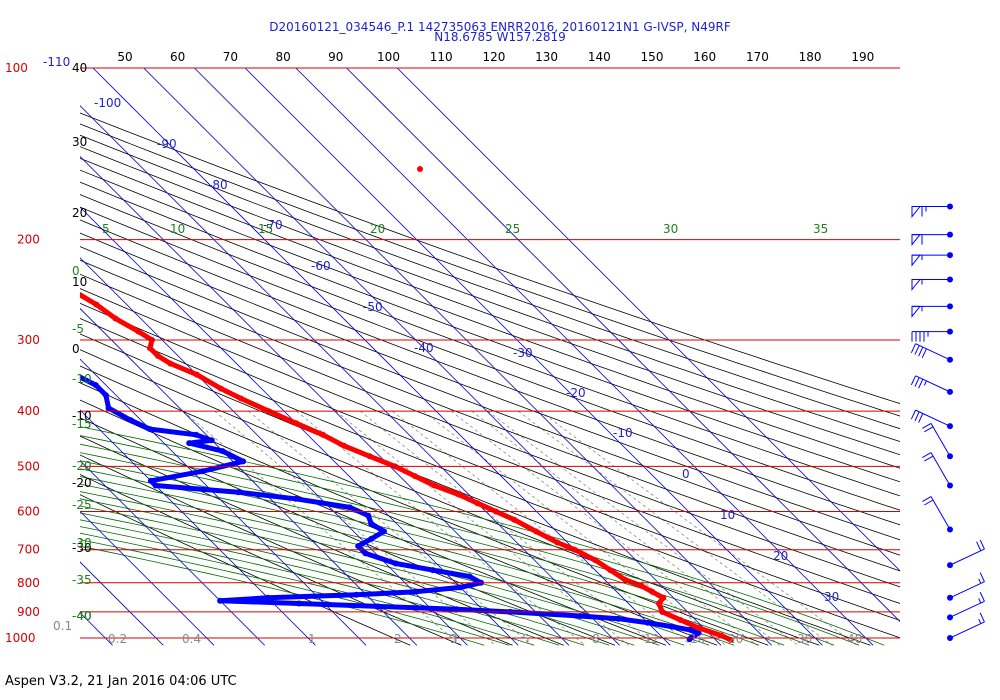 The height and width of the screenshot is (700, 1000). I want to click on moist-adiabat-left-label: 0, so click(76, 271).